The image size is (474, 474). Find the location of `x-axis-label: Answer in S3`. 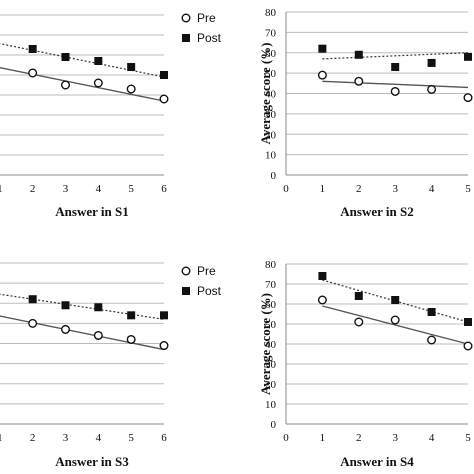

x-axis-label: Answer in S3 is located at coordinates (92, 461).